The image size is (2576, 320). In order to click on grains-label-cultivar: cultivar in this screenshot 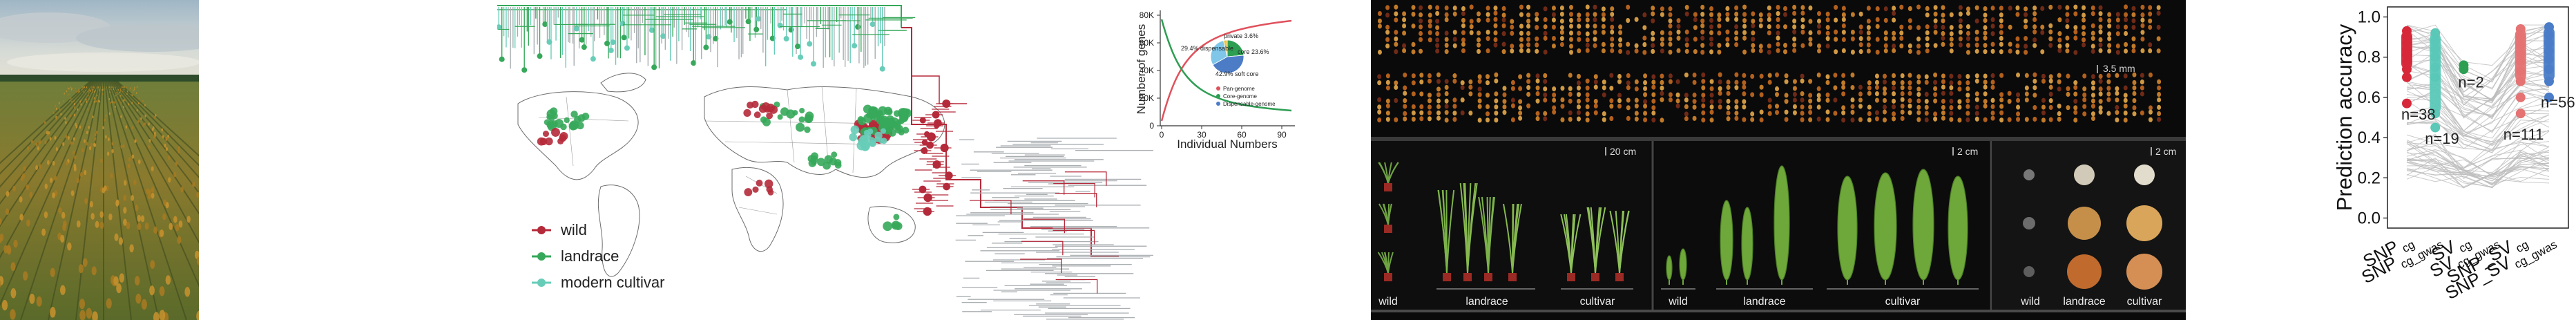, I will do `click(2144, 302)`.